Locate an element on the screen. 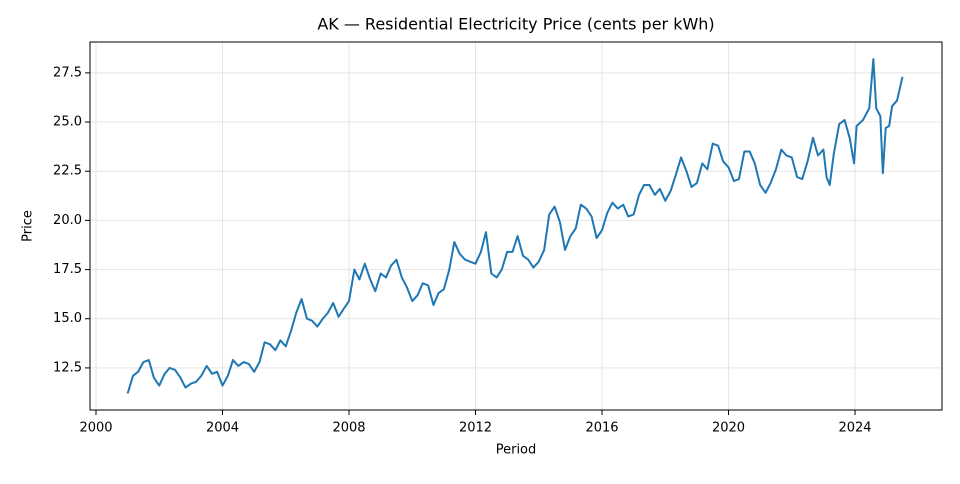 This screenshot has width=960, height=484. y-axis-label: Price is located at coordinates (28, 226).